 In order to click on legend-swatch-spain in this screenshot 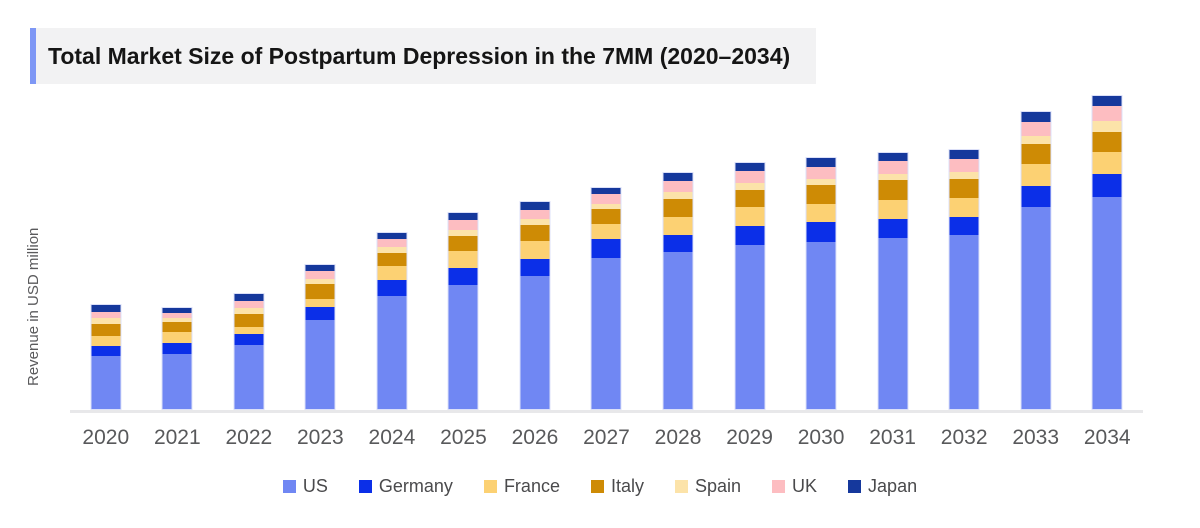, I will do `click(681, 486)`.